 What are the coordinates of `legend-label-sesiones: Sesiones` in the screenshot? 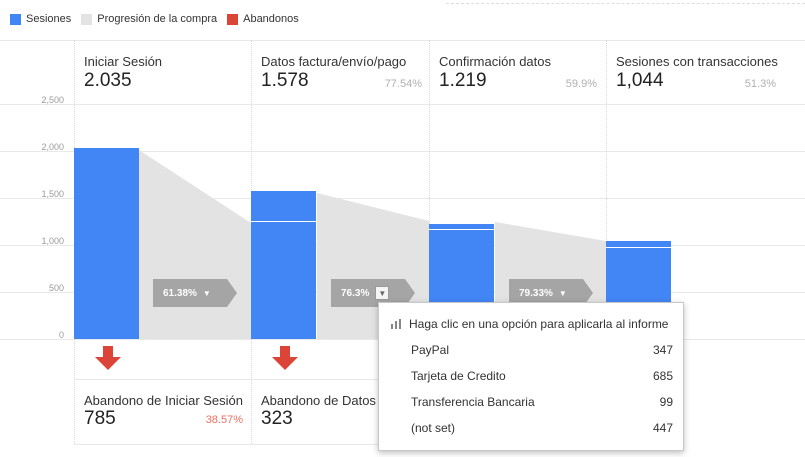 It's located at (49, 19).